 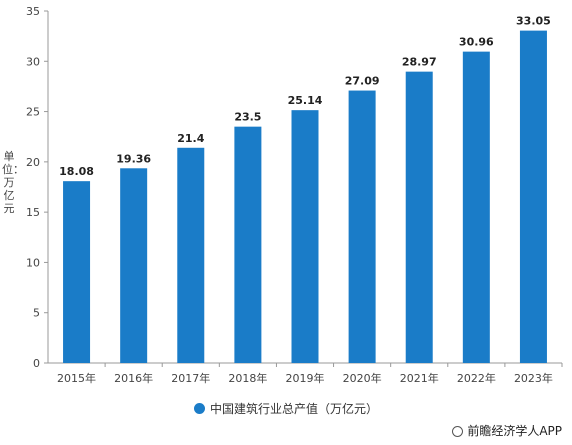 I want to click on legend-swatch, so click(x=199, y=408).